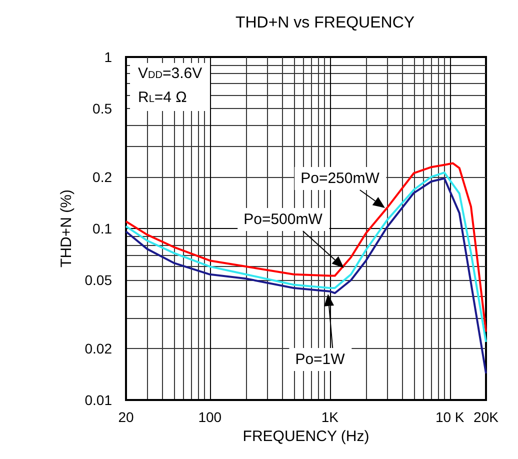  What do you see at coordinates (450, 417) in the screenshot?
I see `x-tick-label: 10 K` at bounding box center [450, 417].